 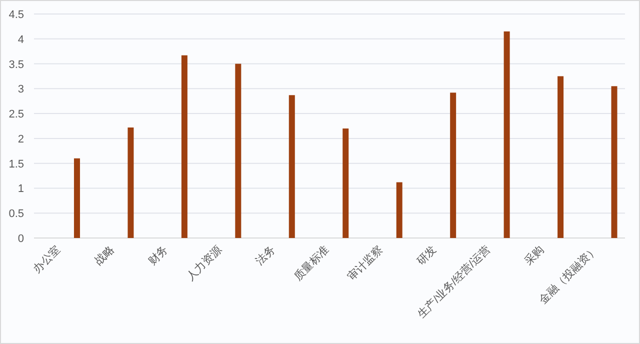 What do you see at coordinates (311, 263) in the screenshot?
I see `x-tick-label: 质量标准` at bounding box center [311, 263].